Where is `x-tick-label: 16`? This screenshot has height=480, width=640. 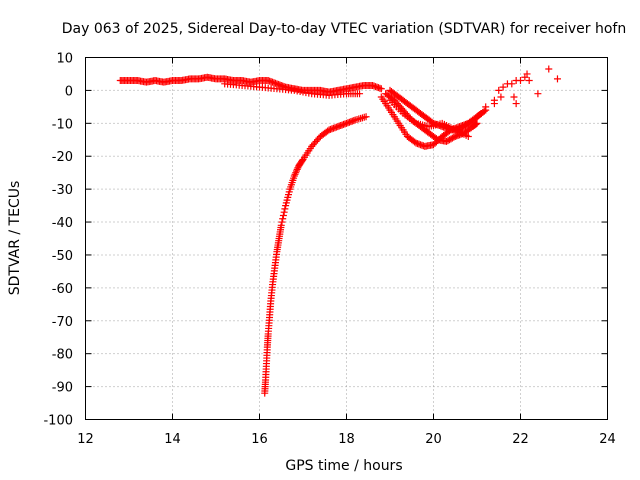 x-tick-label: 16 is located at coordinates (259, 439).